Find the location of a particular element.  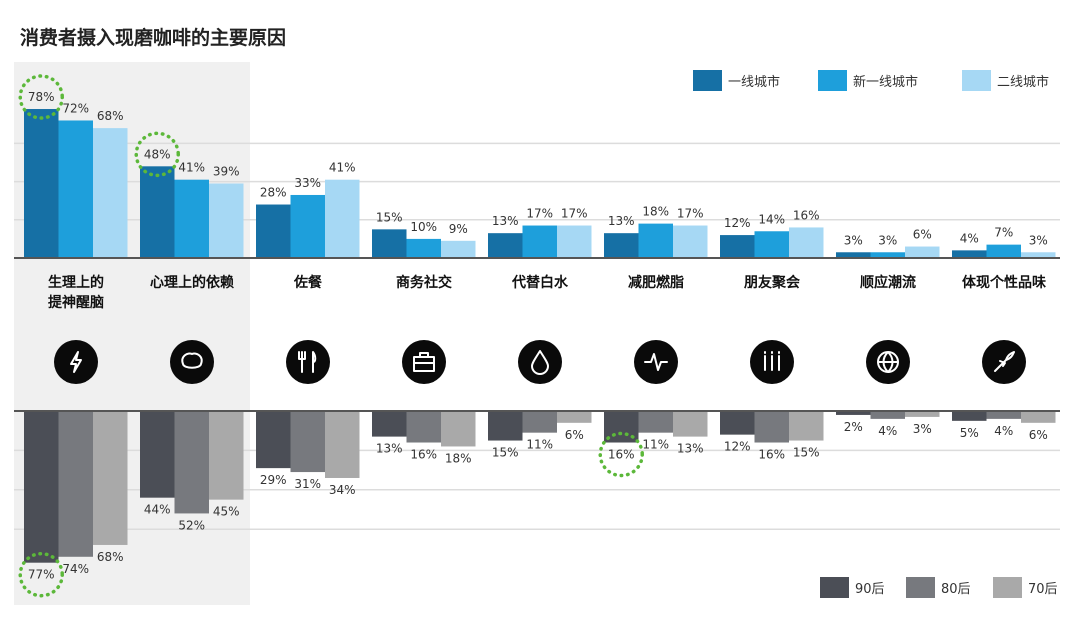

category-label: 体现个性品味 is located at coordinates (1004, 282).